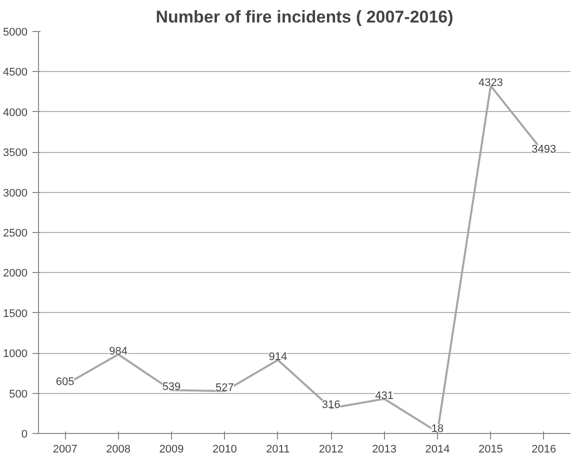 The image size is (581, 462). I want to click on chart-title: Number of fire incidents ( 2007-2016), so click(305, 17).